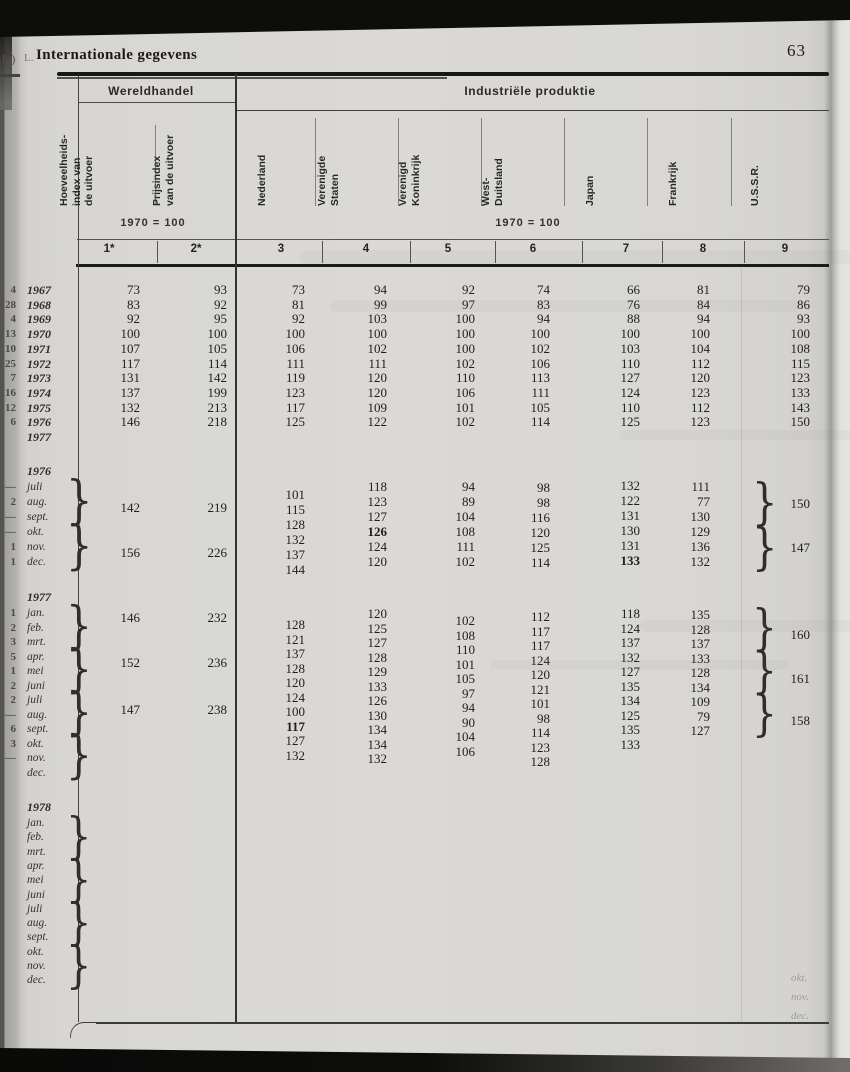 This screenshot has width=850, height=1072. Describe the element at coordinates (700, 687) in the screenshot. I see `cell: 134` at that location.